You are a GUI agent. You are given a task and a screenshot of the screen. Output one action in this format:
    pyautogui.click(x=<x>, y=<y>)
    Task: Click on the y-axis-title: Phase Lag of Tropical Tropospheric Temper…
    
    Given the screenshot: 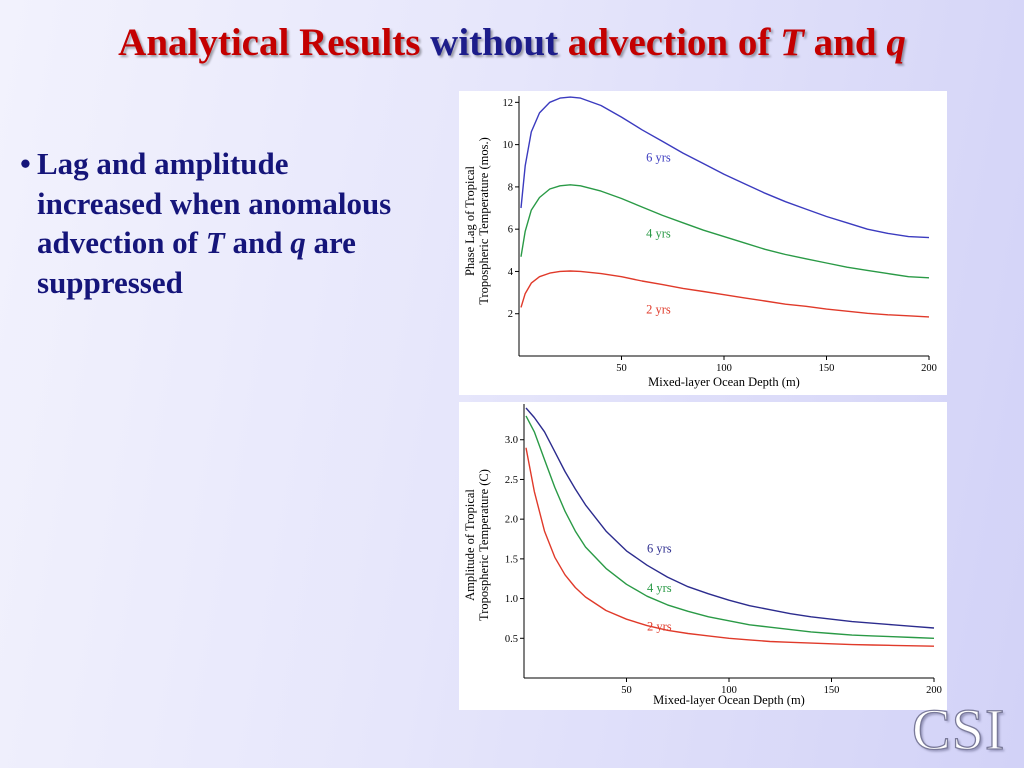 What is the action you would take?
    pyautogui.click(x=477, y=221)
    